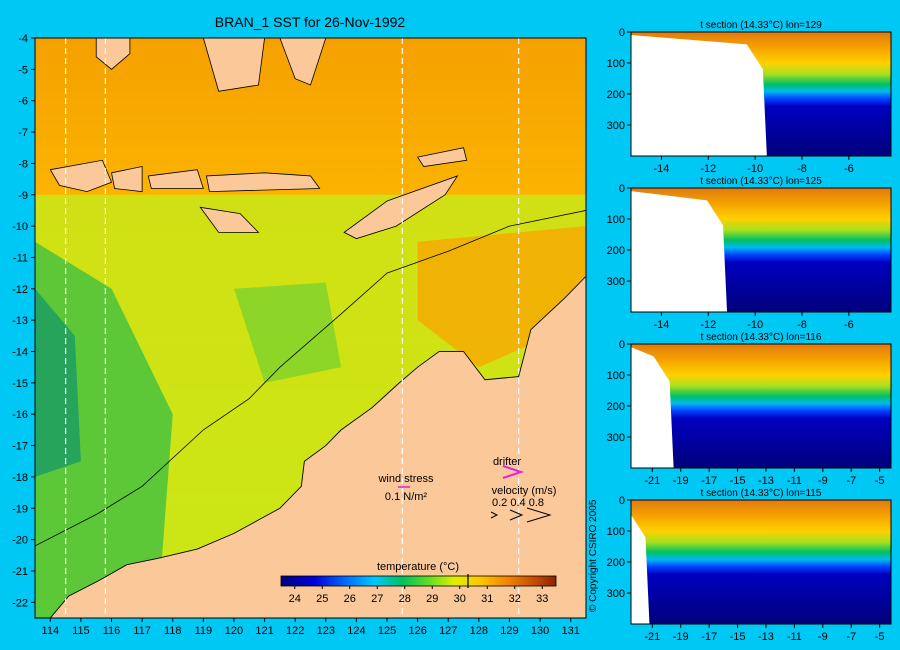 The height and width of the screenshot is (650, 900). What do you see at coordinates (20, 509) in the screenshot?
I see `map-ytick-label: -19` at bounding box center [20, 509].